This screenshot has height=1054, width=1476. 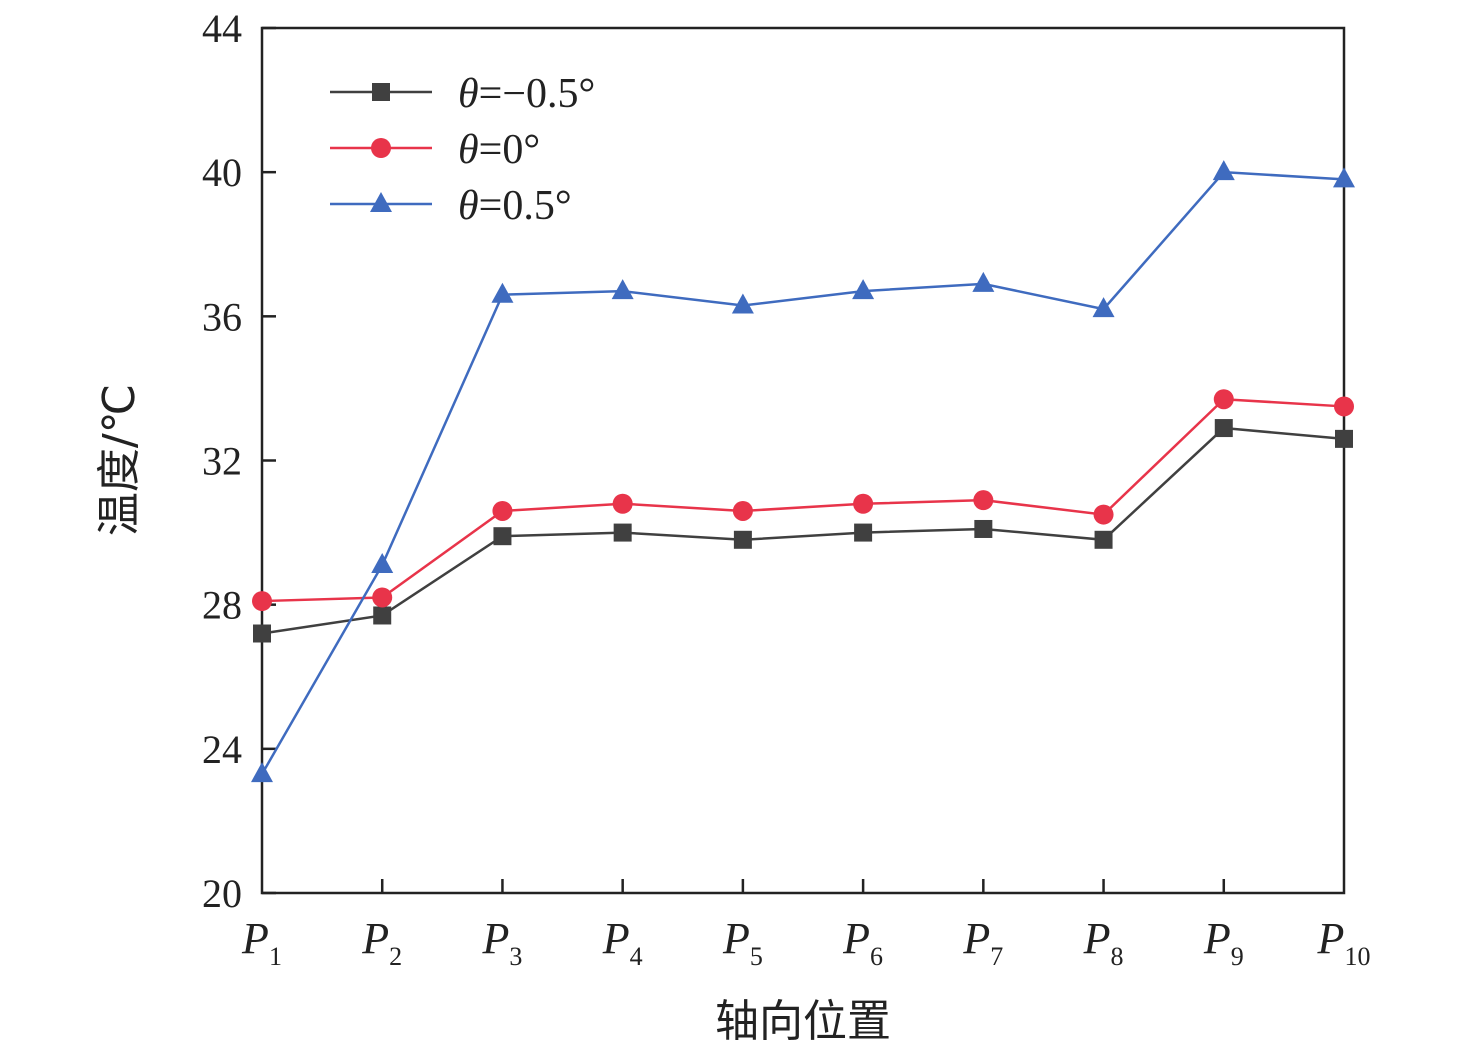 I want to click on x-tick-label: P6, so click(x=862, y=942).